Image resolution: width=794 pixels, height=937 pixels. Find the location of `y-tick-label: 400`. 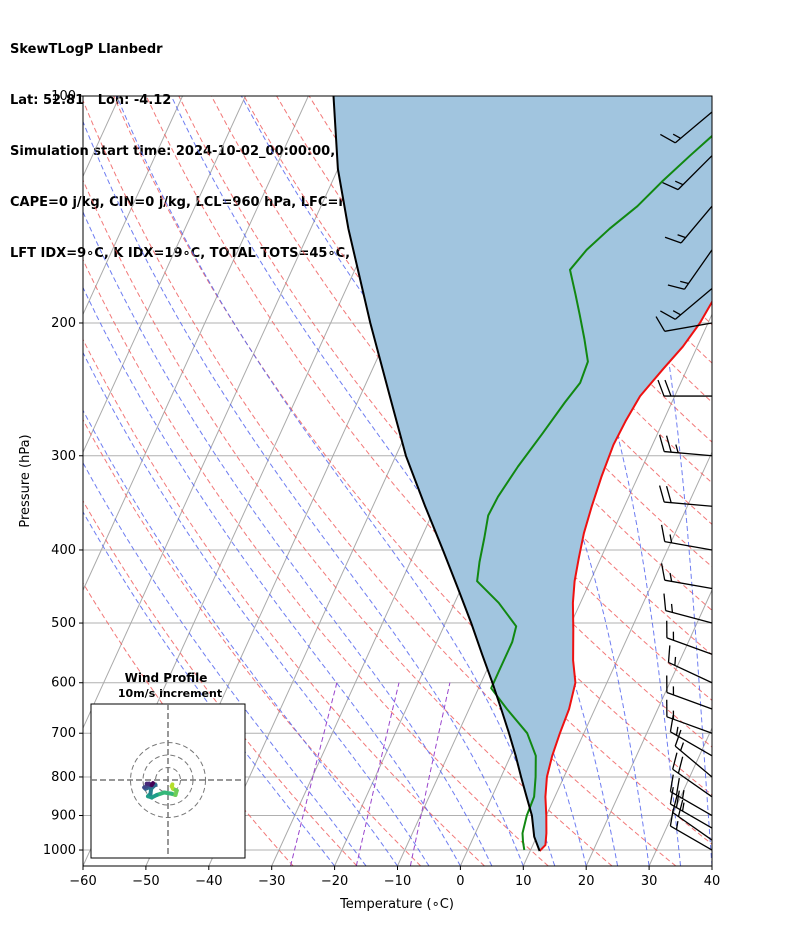

y-tick-label: 400 is located at coordinates (63, 550).